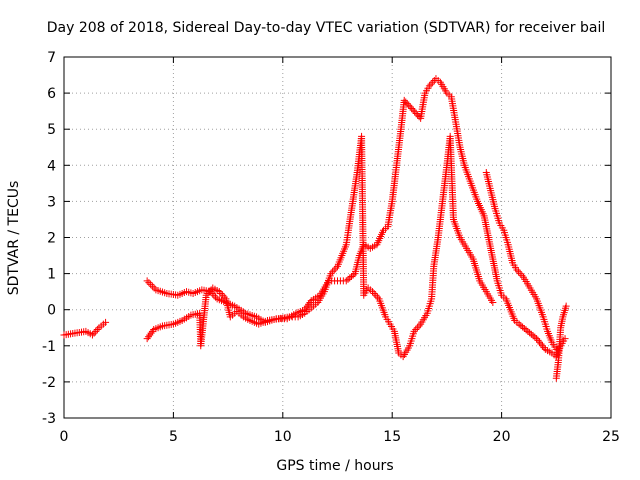  Describe the element at coordinates (51, 239) in the screenshot. I see `y-tick-label: 2` at that location.